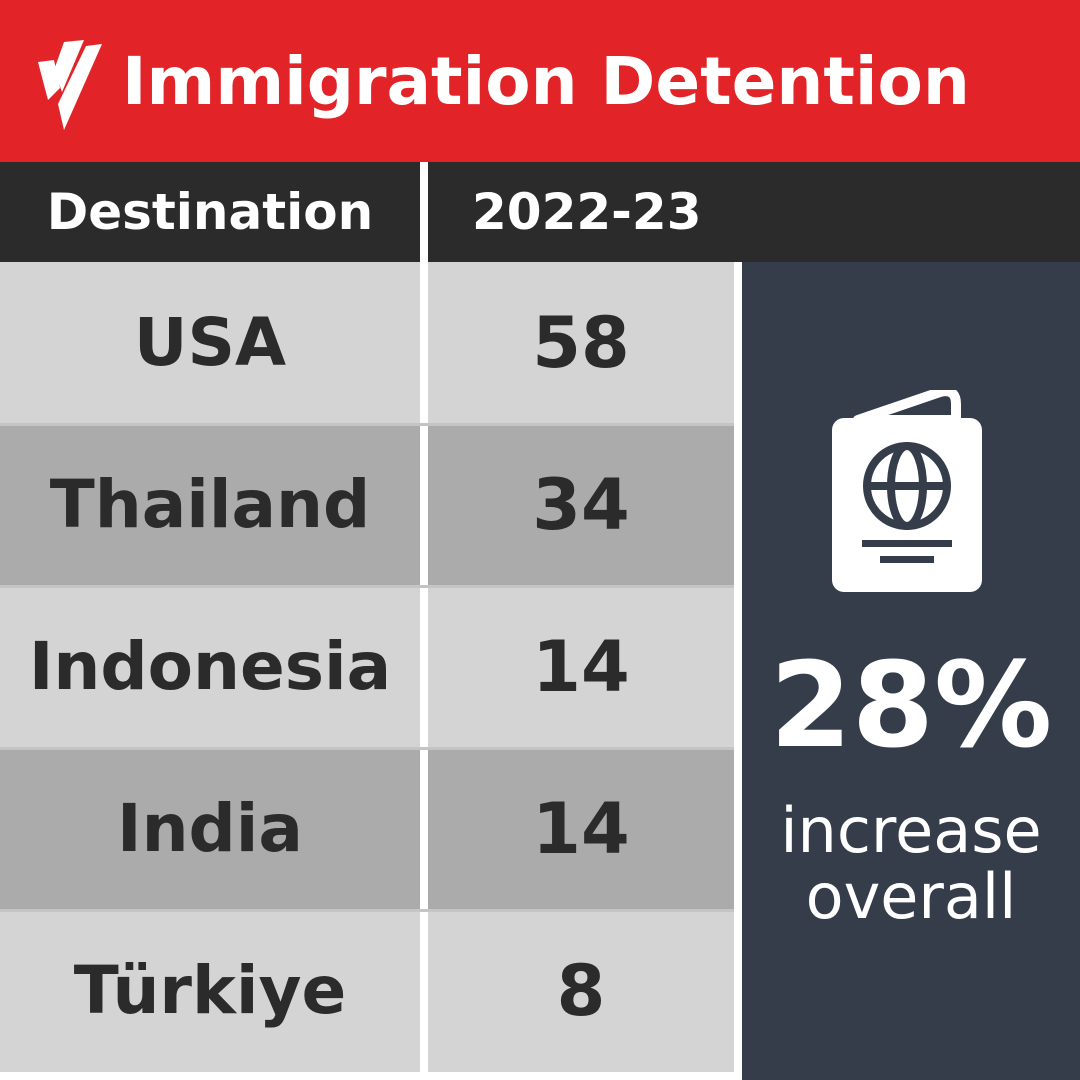 This screenshot has height=1080, width=1080. Describe the element at coordinates (210, 505) in the screenshot. I see `table-row-destination: Thailand` at that location.